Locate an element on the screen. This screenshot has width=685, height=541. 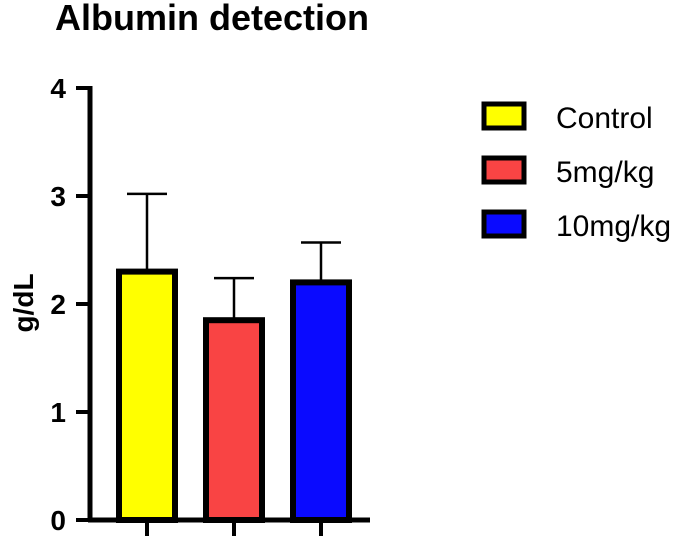
y-tick-label: 0 is located at coordinates (58, 520).